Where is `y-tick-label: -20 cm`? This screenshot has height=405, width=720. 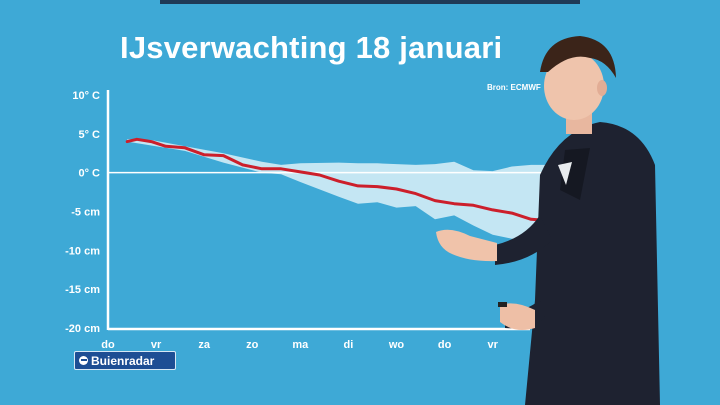
y-tick-label: -20 cm is located at coordinates (82, 329).